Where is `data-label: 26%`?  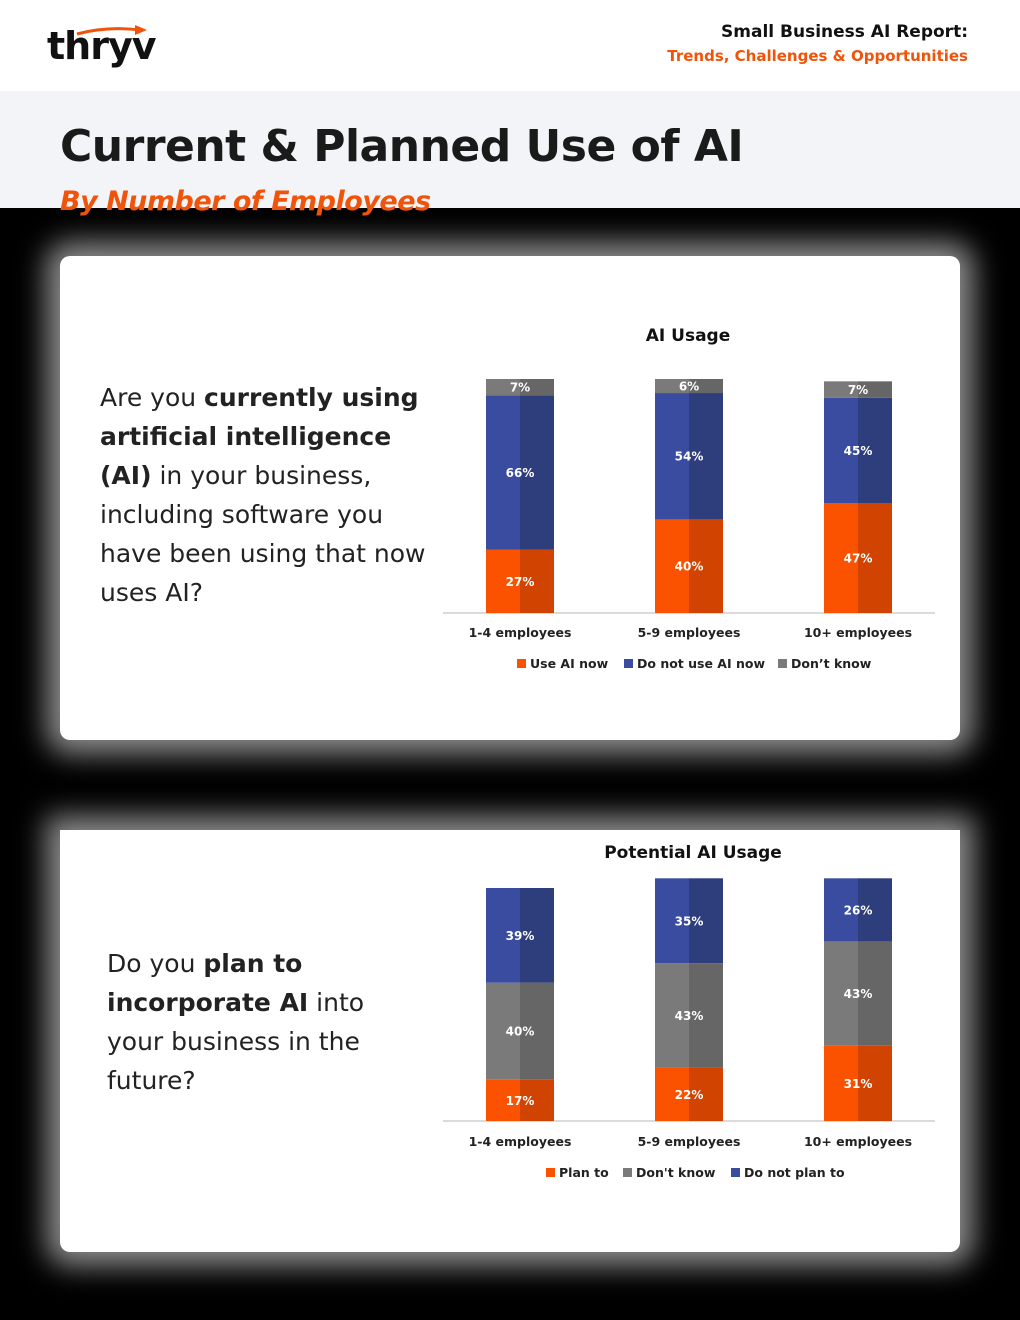
data-label: 26% is located at coordinates (858, 910).